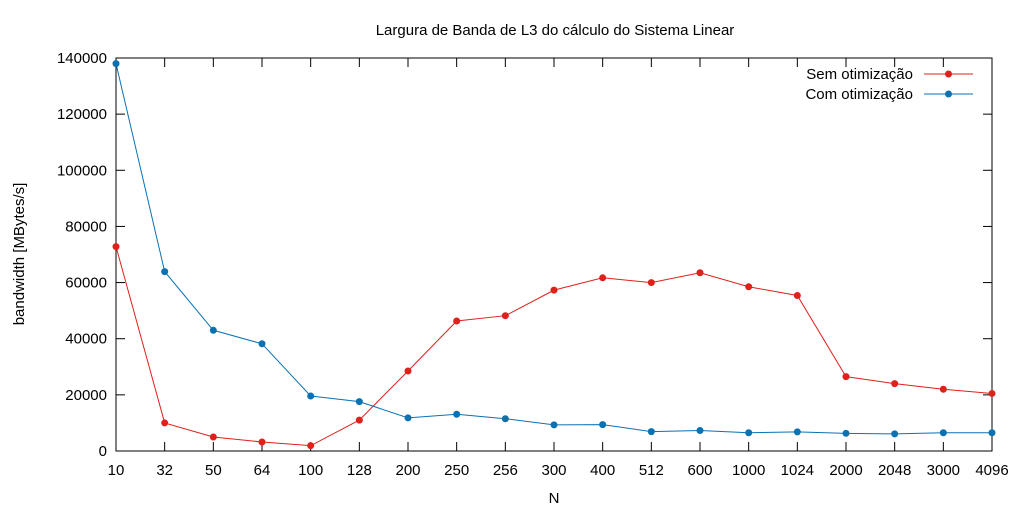  I want to click on x-tick-label: 3000, so click(943, 470).